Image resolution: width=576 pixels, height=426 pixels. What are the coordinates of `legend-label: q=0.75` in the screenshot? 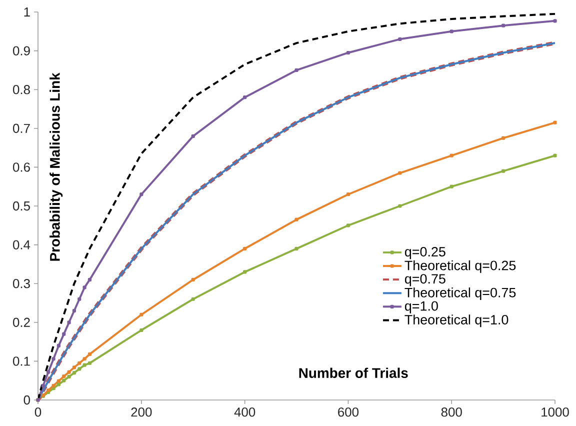 It's located at (425, 280).